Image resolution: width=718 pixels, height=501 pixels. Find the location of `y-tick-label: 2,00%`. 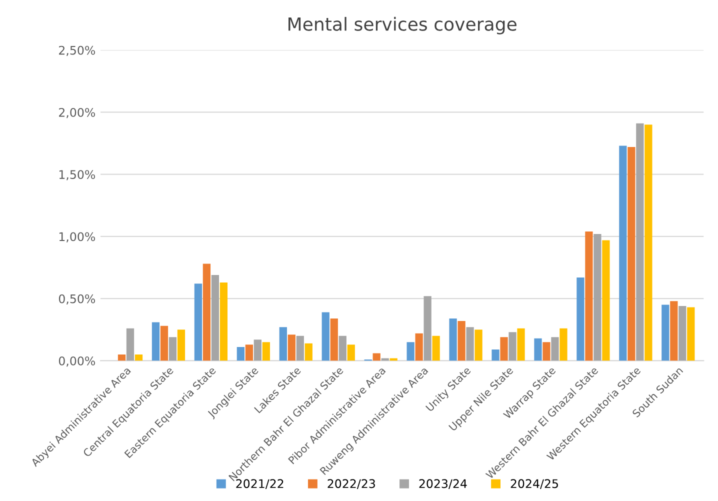

y-tick-label: 2,00% is located at coordinates (77, 113).